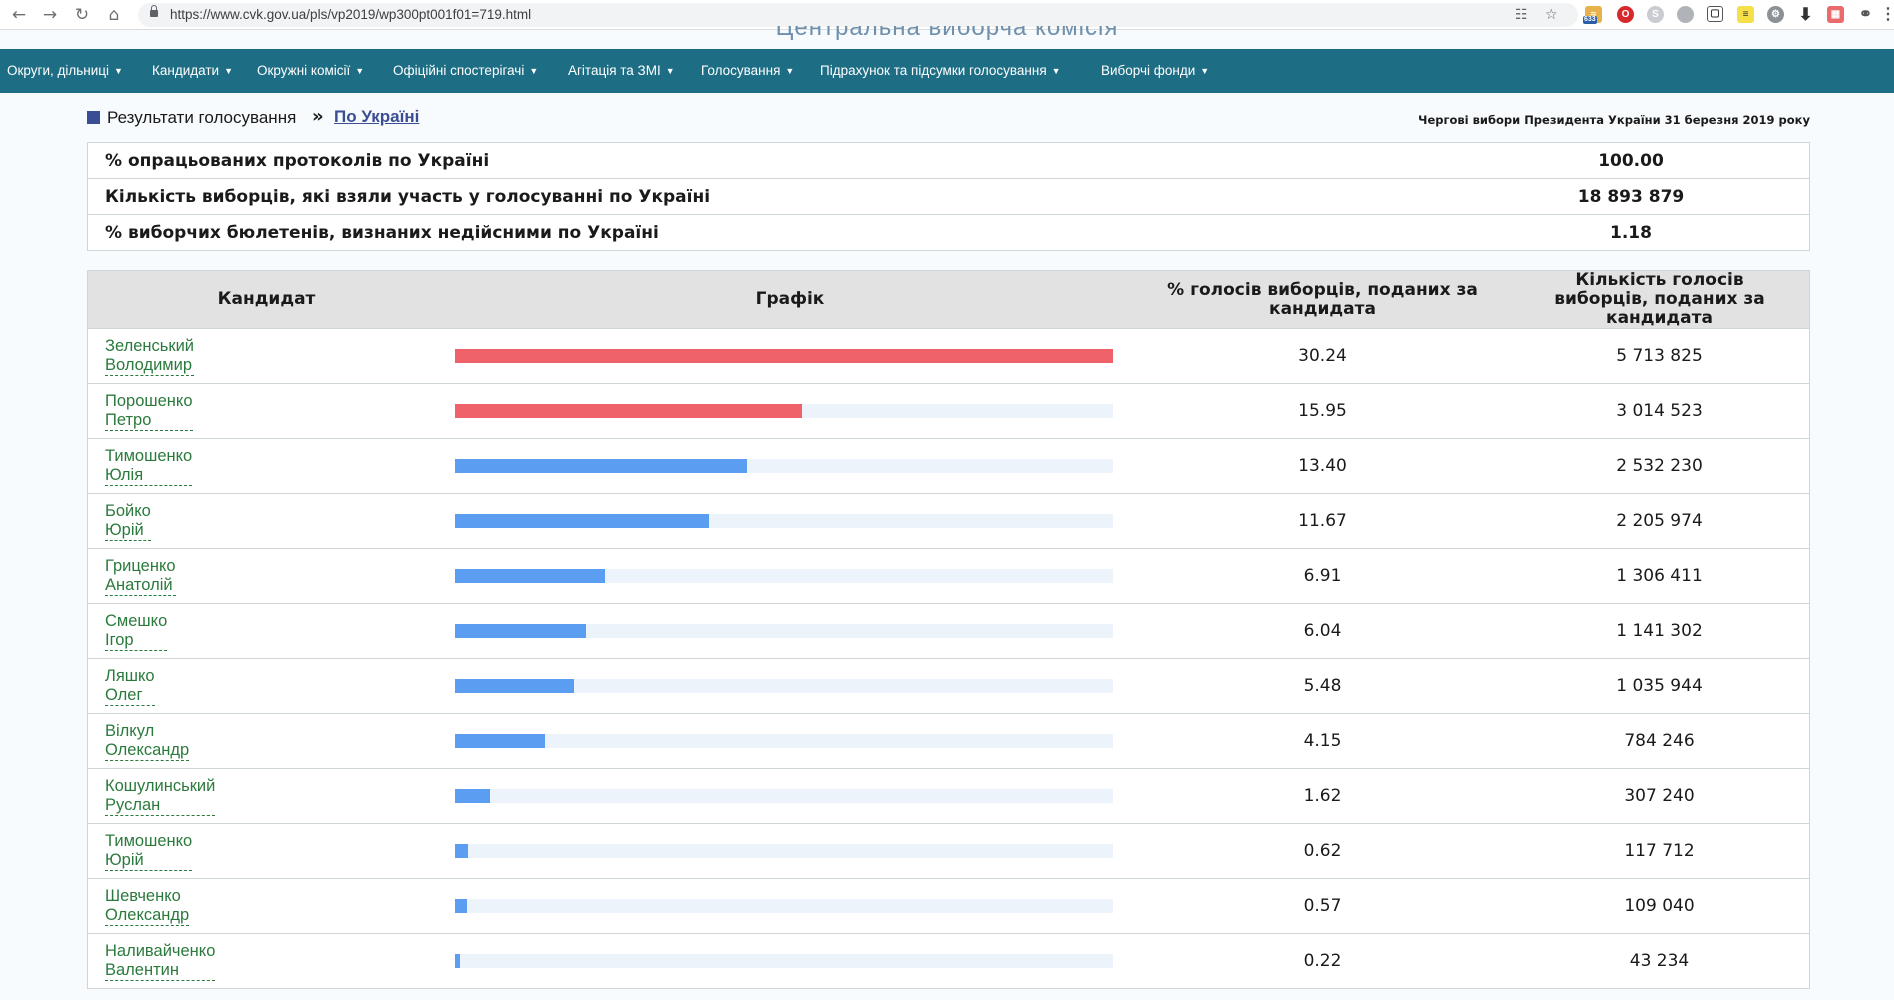 This screenshot has height=1000, width=1894. Describe the element at coordinates (266, 851) in the screenshot. I see `candidate-cell: Тимошенко Юрій` at that location.